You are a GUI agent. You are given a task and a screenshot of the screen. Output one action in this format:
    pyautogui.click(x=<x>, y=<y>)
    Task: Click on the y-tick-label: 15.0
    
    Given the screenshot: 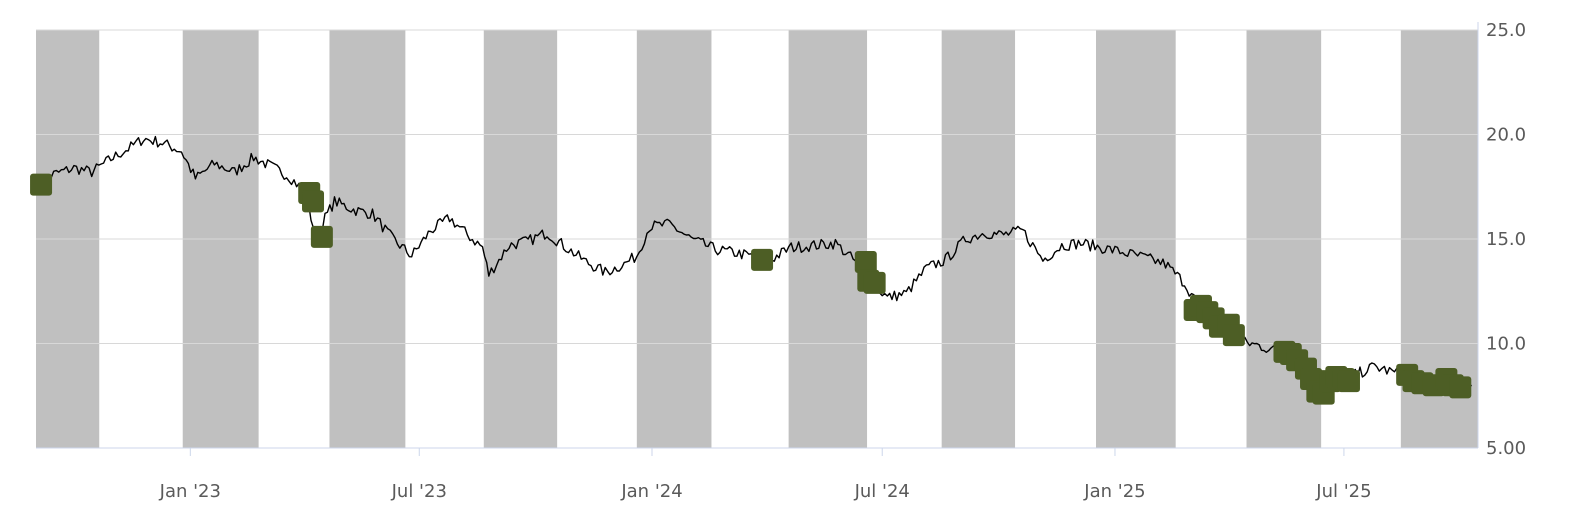 What is the action you would take?
    pyautogui.click(x=1506, y=239)
    